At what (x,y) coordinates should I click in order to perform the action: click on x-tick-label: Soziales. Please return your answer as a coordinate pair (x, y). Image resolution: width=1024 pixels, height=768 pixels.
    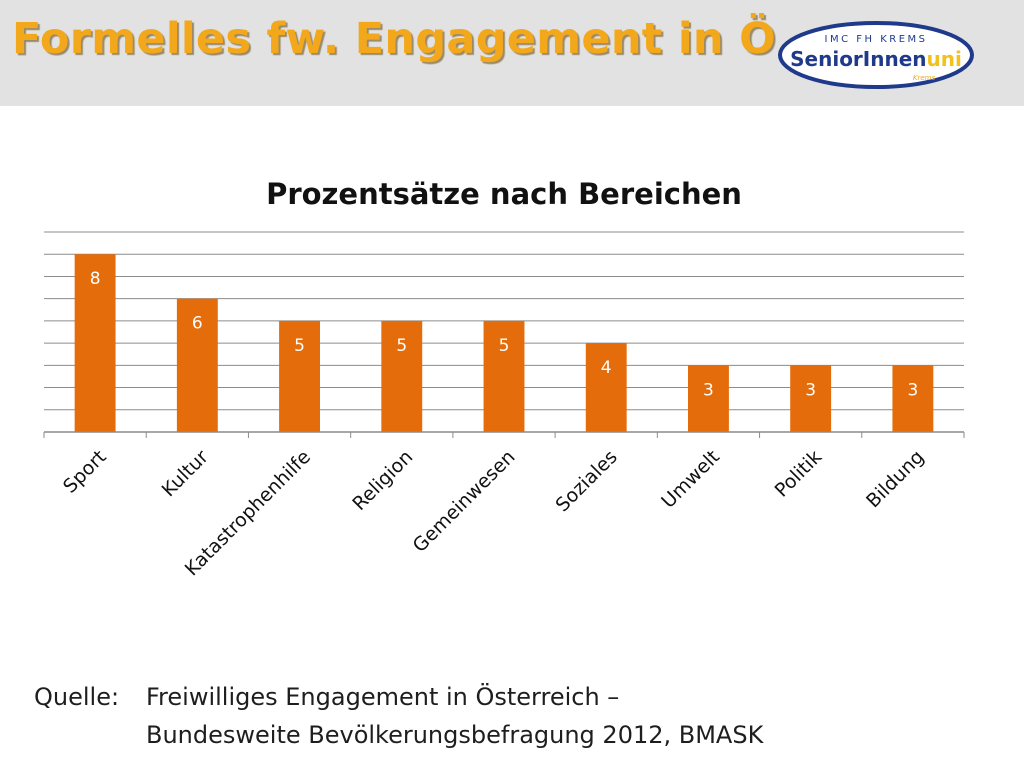
    Looking at the image, I should click on (586, 481).